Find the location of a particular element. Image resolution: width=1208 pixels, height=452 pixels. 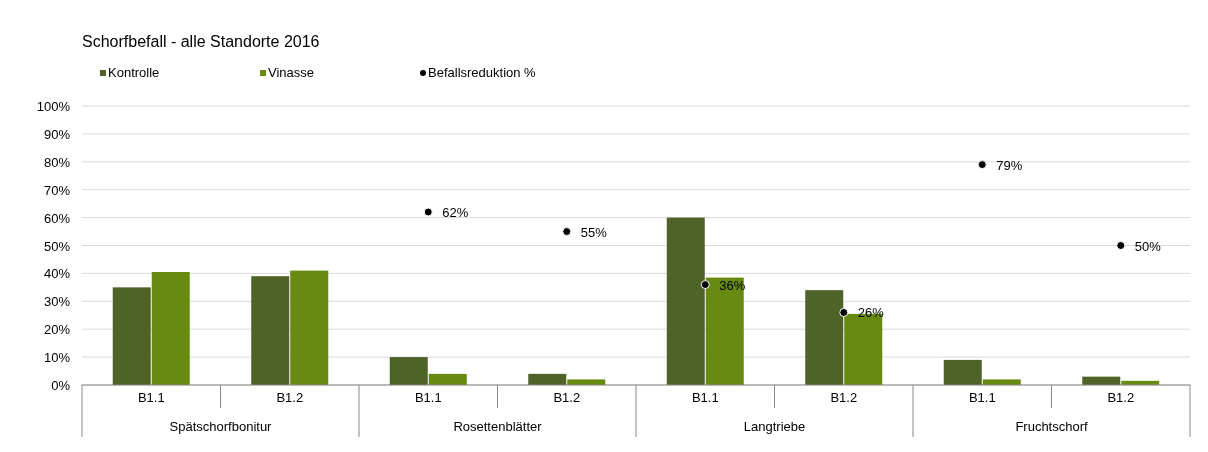

text: Spätschorfbonitur is located at coordinates (221, 426).